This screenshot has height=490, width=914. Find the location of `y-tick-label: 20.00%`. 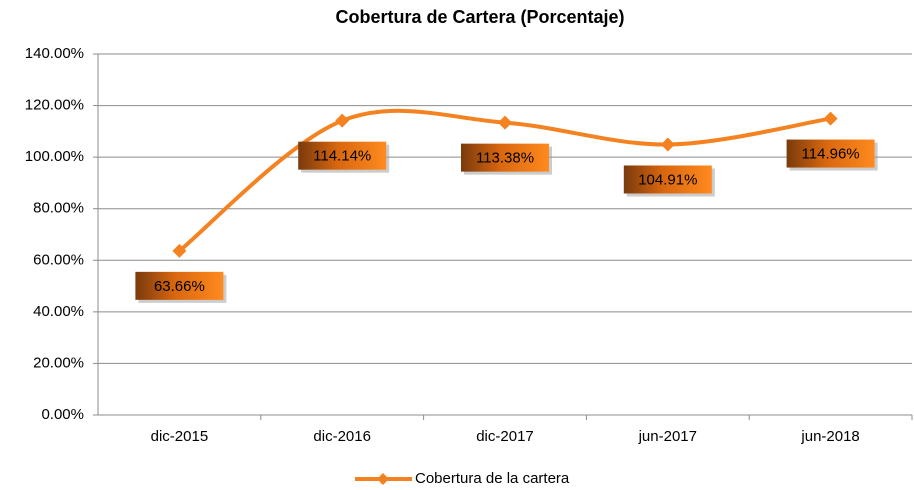

y-tick-label: 20.00% is located at coordinates (58, 362).